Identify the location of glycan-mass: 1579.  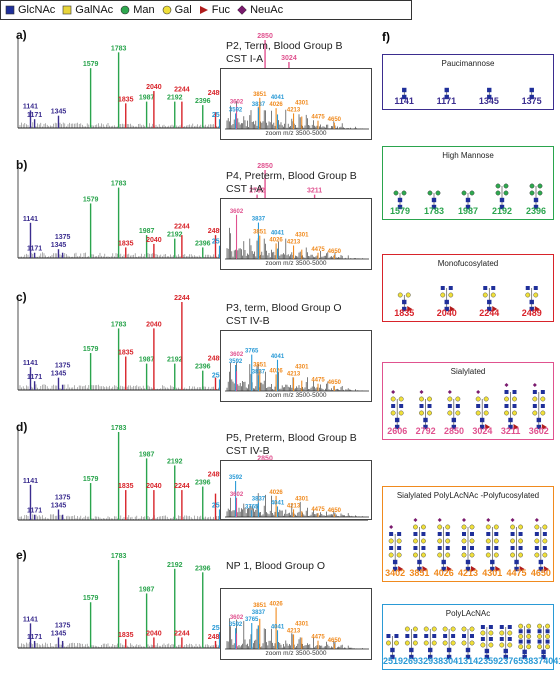
(400, 211).